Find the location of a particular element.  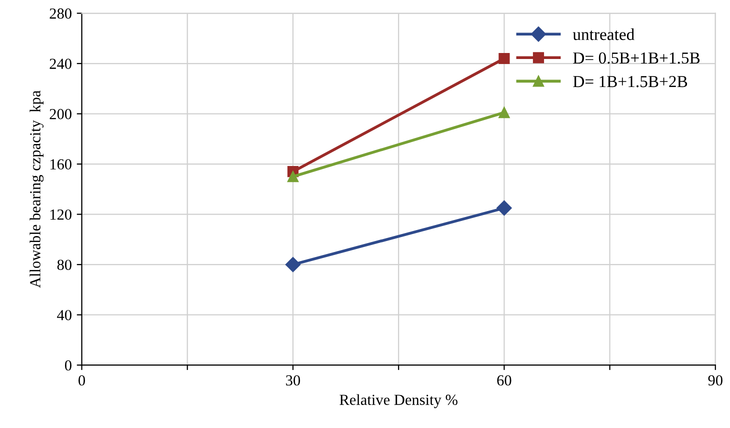

x-tick-label: 0 is located at coordinates (81, 380).